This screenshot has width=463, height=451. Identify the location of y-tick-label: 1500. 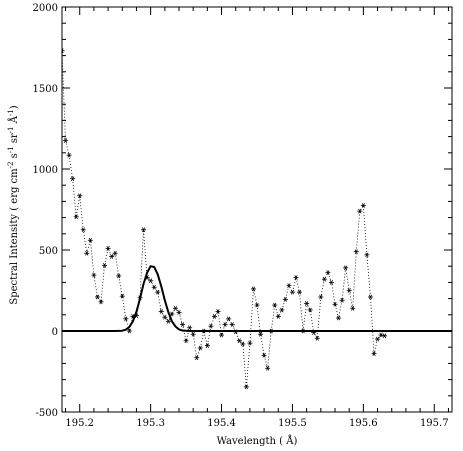
(45, 89).